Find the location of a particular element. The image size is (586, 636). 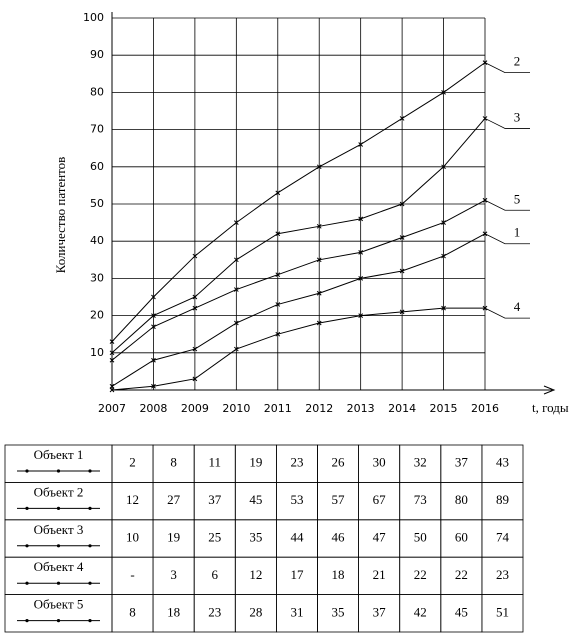

y-tick-label: 90 is located at coordinates (97, 54).